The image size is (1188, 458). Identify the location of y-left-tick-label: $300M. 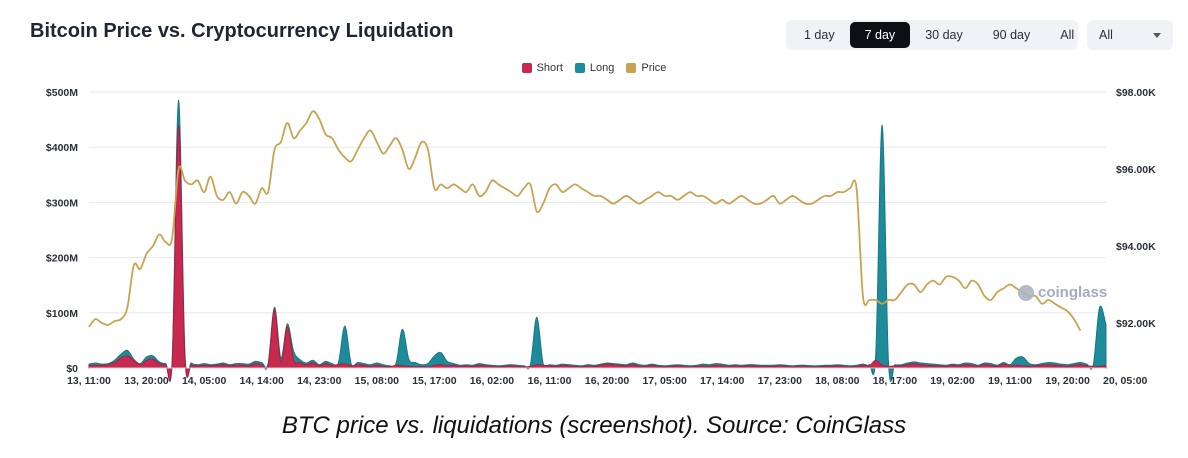
(62, 203).